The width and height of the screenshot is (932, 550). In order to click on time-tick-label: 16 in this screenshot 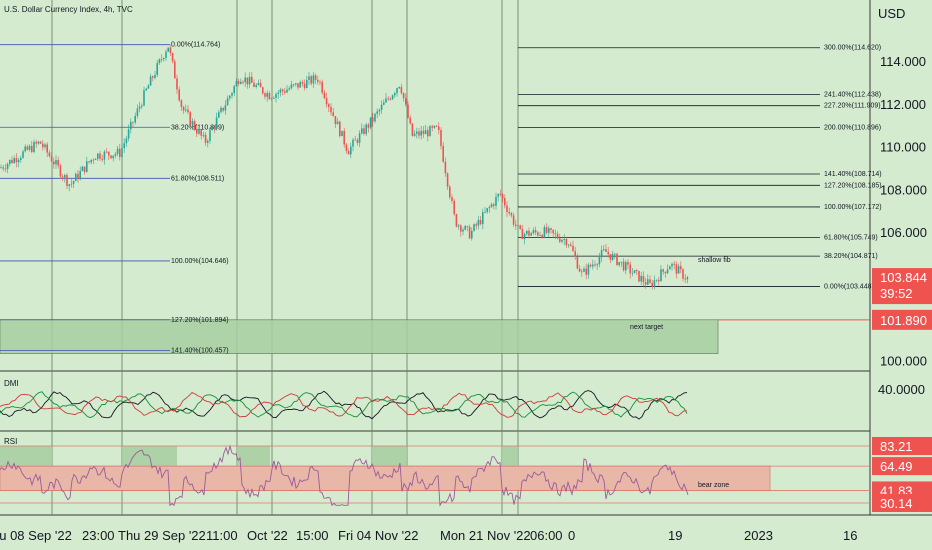, I will do `click(850, 535)`.